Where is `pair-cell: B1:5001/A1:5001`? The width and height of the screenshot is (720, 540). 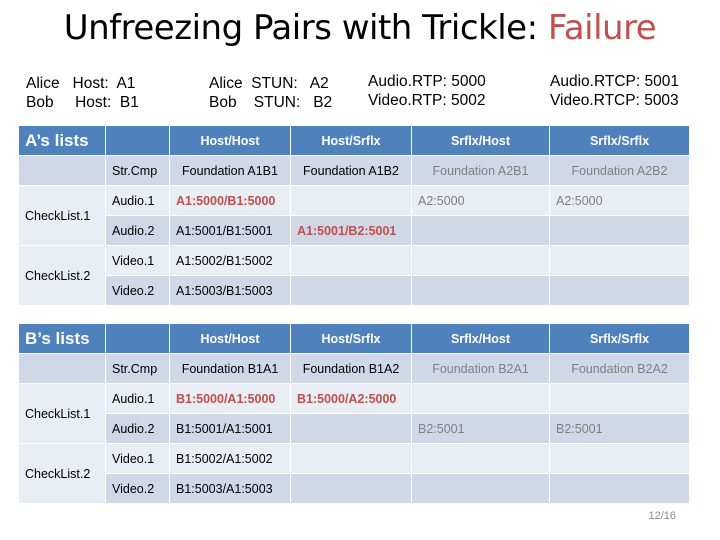 pair-cell: B1:5001/A1:5001 is located at coordinates (230, 428).